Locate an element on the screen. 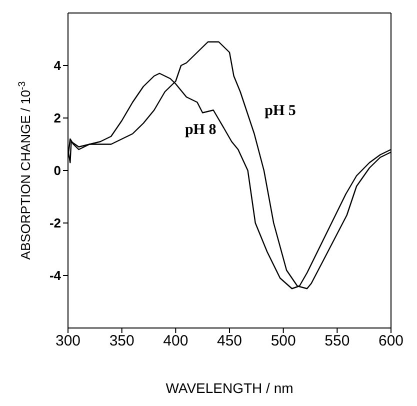  y-tick-label: 4 is located at coordinates (58, 66).